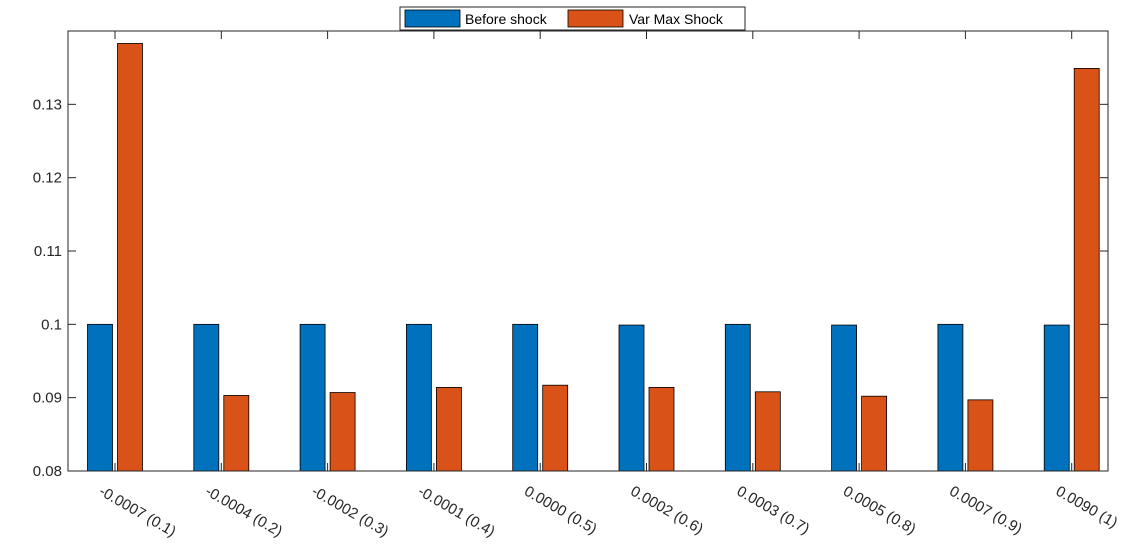 The image size is (1135, 554). I want to click on y-tick-label: 0.09, so click(47, 398).